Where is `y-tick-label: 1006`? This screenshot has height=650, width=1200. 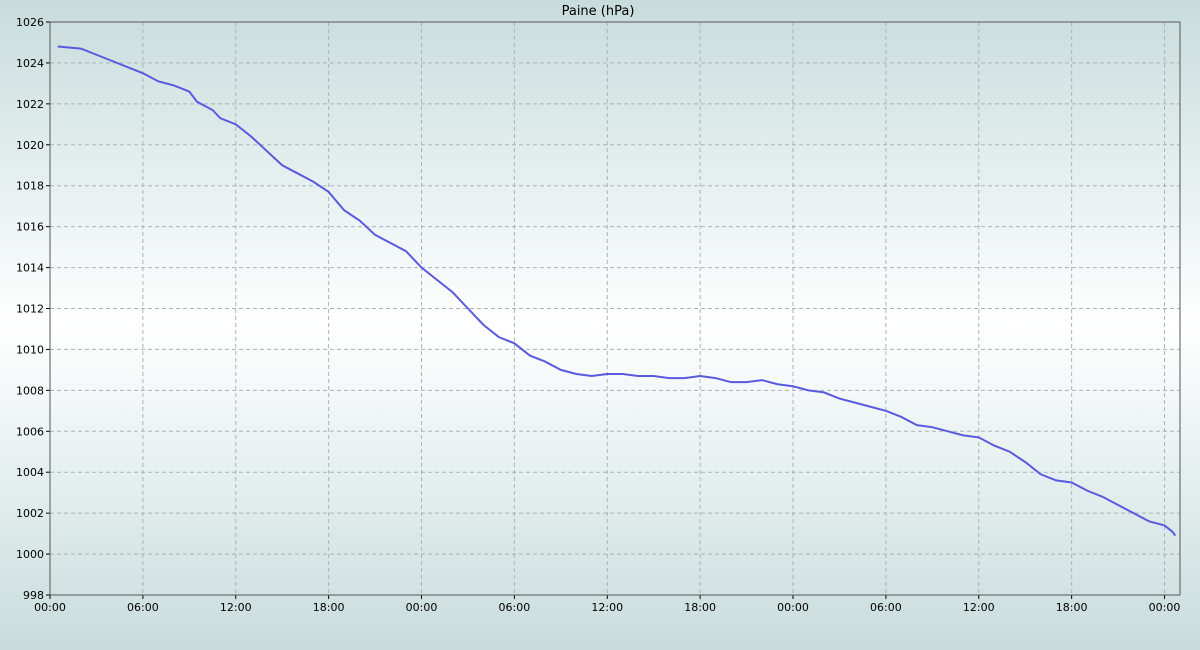 y-tick-label: 1006 is located at coordinates (30, 431).